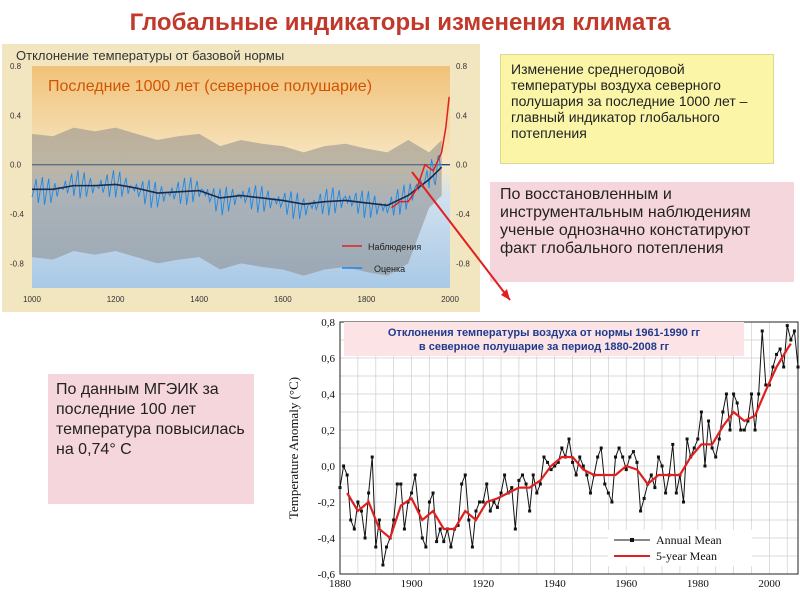  Describe the element at coordinates (237, 201) in the screenshot. I see `uncertainty-band` at that location.